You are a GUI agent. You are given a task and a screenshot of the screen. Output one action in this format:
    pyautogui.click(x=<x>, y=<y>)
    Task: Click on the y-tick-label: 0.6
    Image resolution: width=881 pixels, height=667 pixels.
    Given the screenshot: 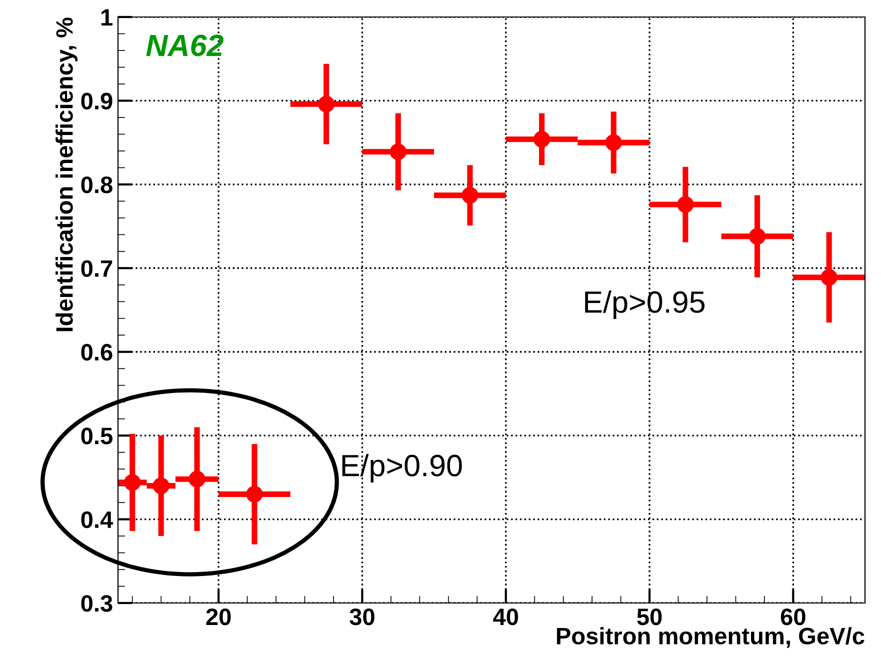 What is the action you would take?
    pyautogui.click(x=96, y=352)
    